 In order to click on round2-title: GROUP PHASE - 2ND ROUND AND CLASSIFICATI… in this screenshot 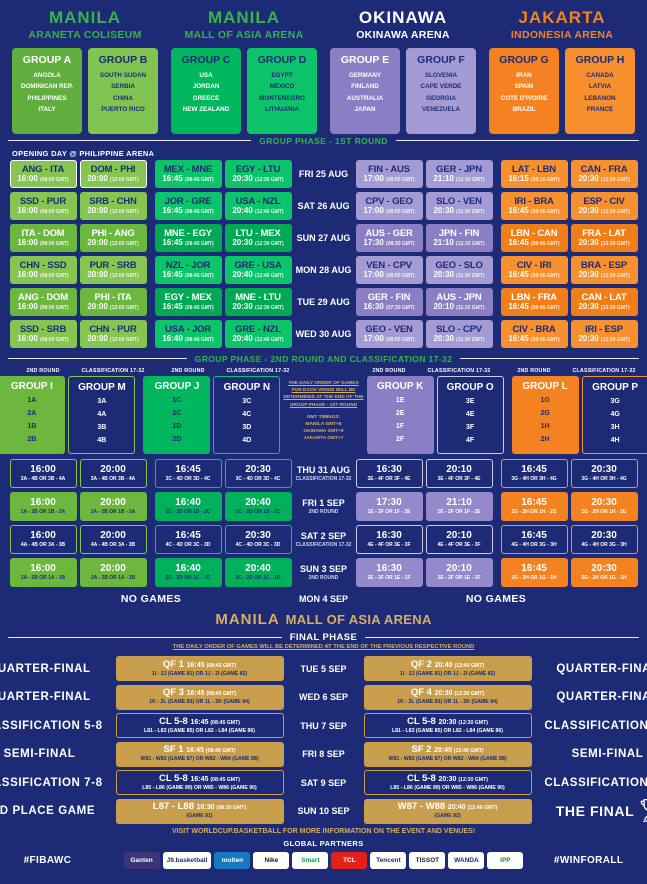, I will do `click(323, 358)`.